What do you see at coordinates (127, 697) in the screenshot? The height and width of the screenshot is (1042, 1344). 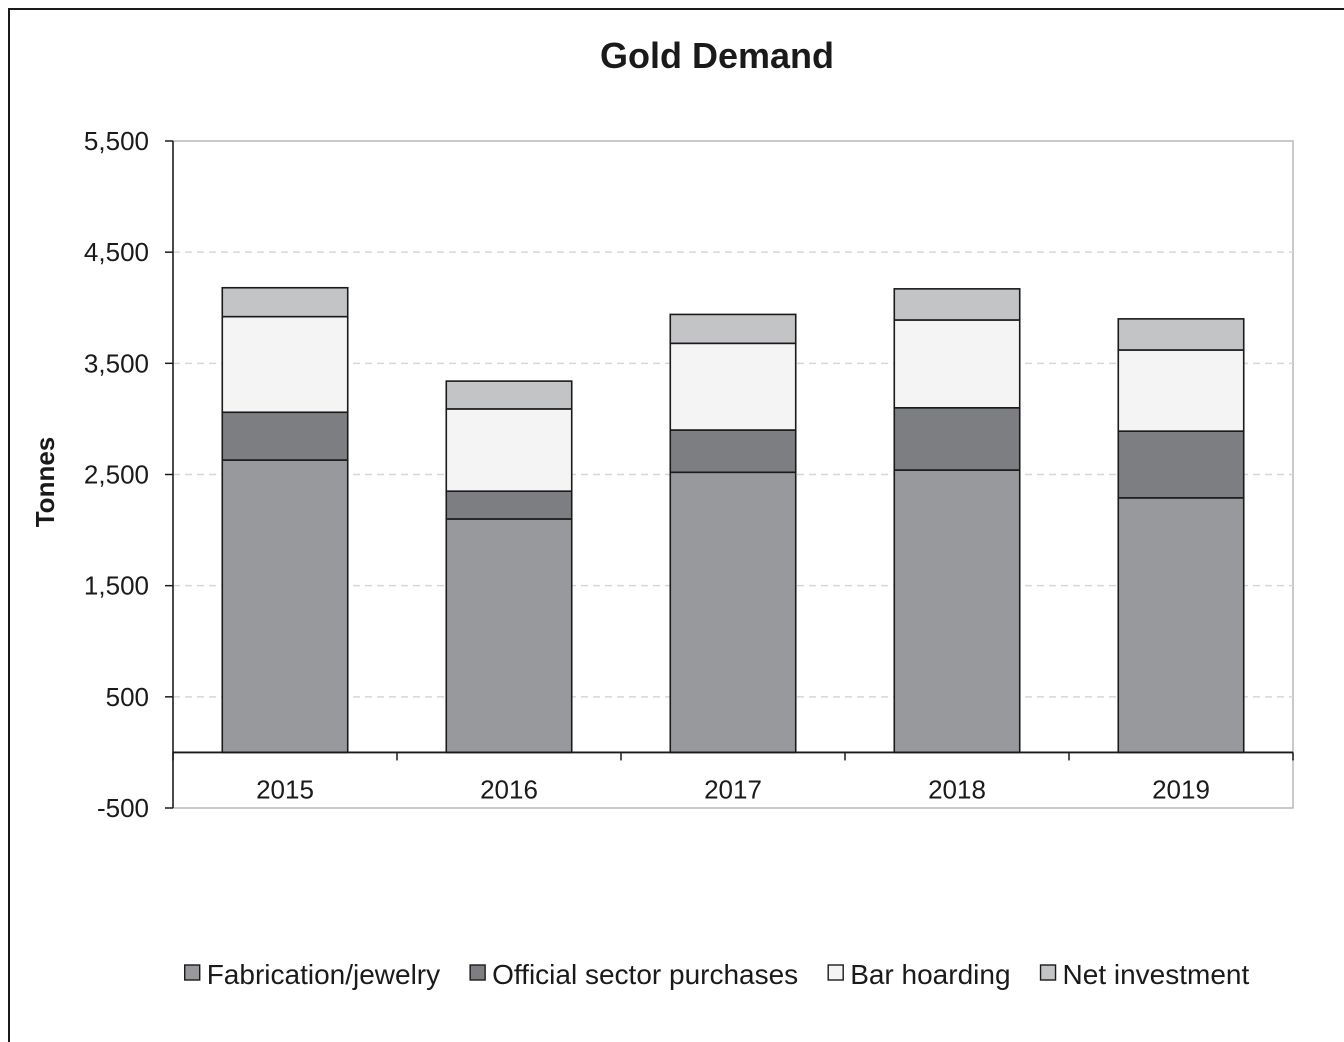 I see `y-tick-label: 500` at bounding box center [127, 697].